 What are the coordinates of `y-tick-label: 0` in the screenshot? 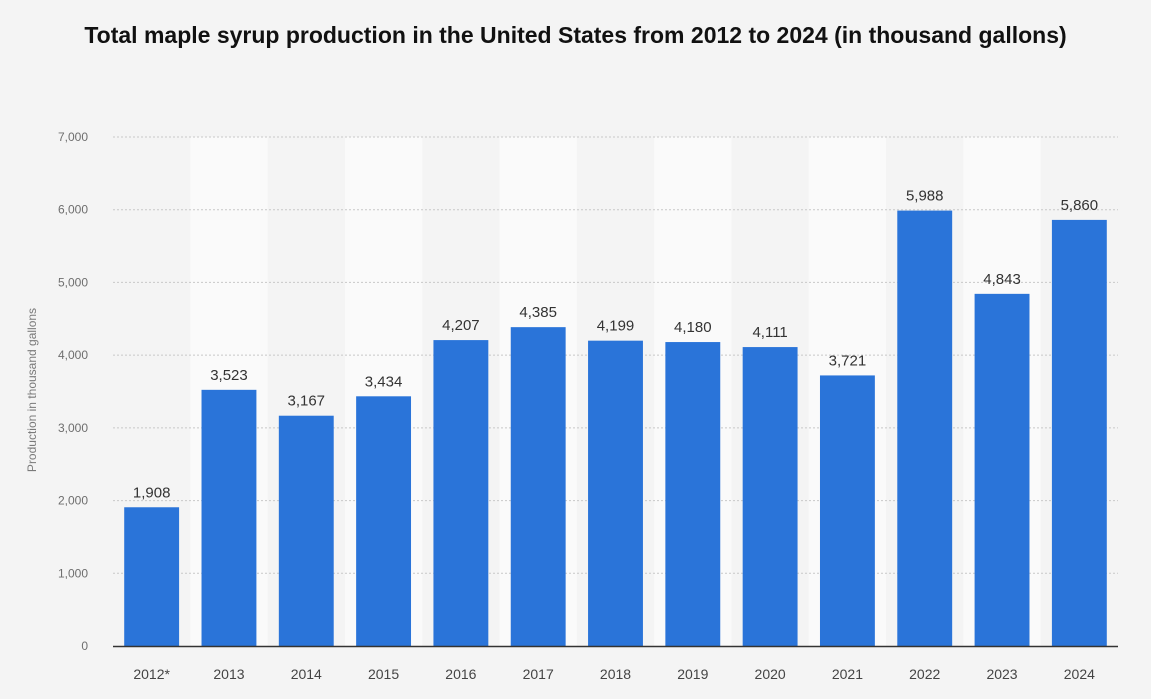 It's located at (84, 646).